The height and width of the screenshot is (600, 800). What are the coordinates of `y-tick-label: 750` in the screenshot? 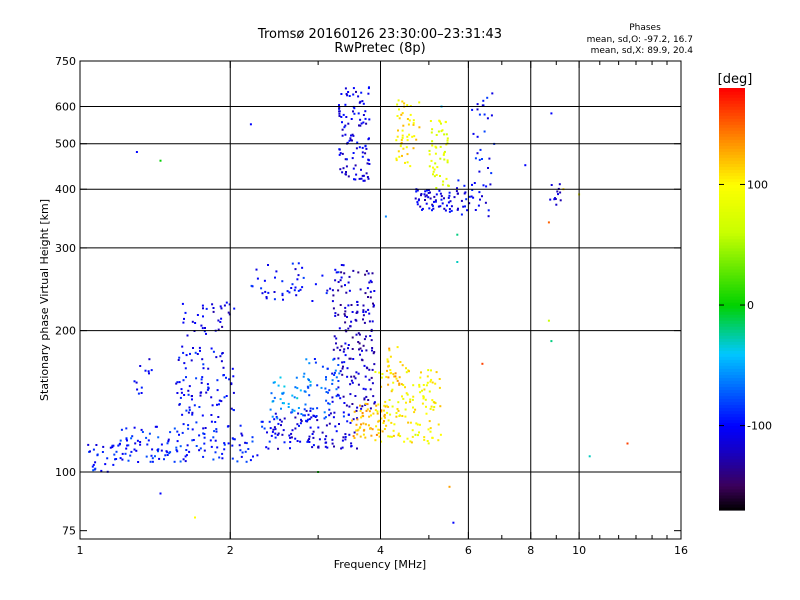 It's located at (65, 61).